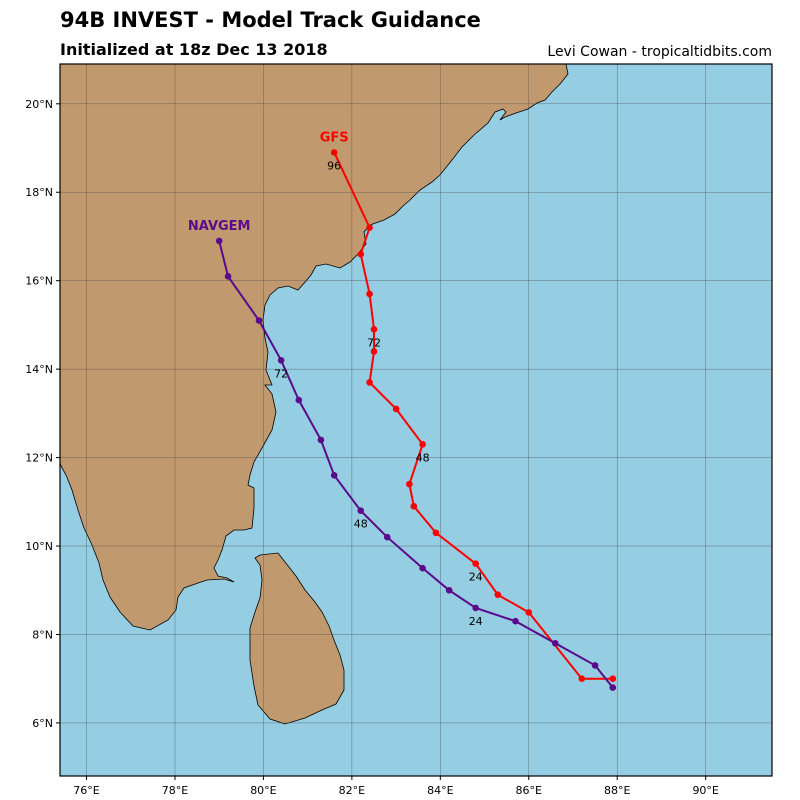 Image resolution: width=800 pixels, height=800 pixels. What do you see at coordinates (39, 104) in the screenshot?
I see `lat-tick-label: 20°N` at bounding box center [39, 104].